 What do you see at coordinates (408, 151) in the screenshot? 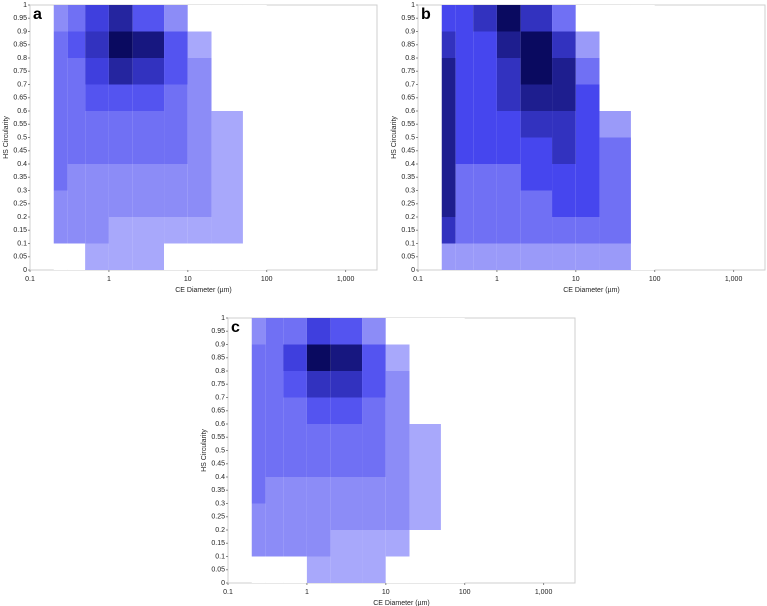
I see `y-tick-label: 0.45` at bounding box center [408, 151].